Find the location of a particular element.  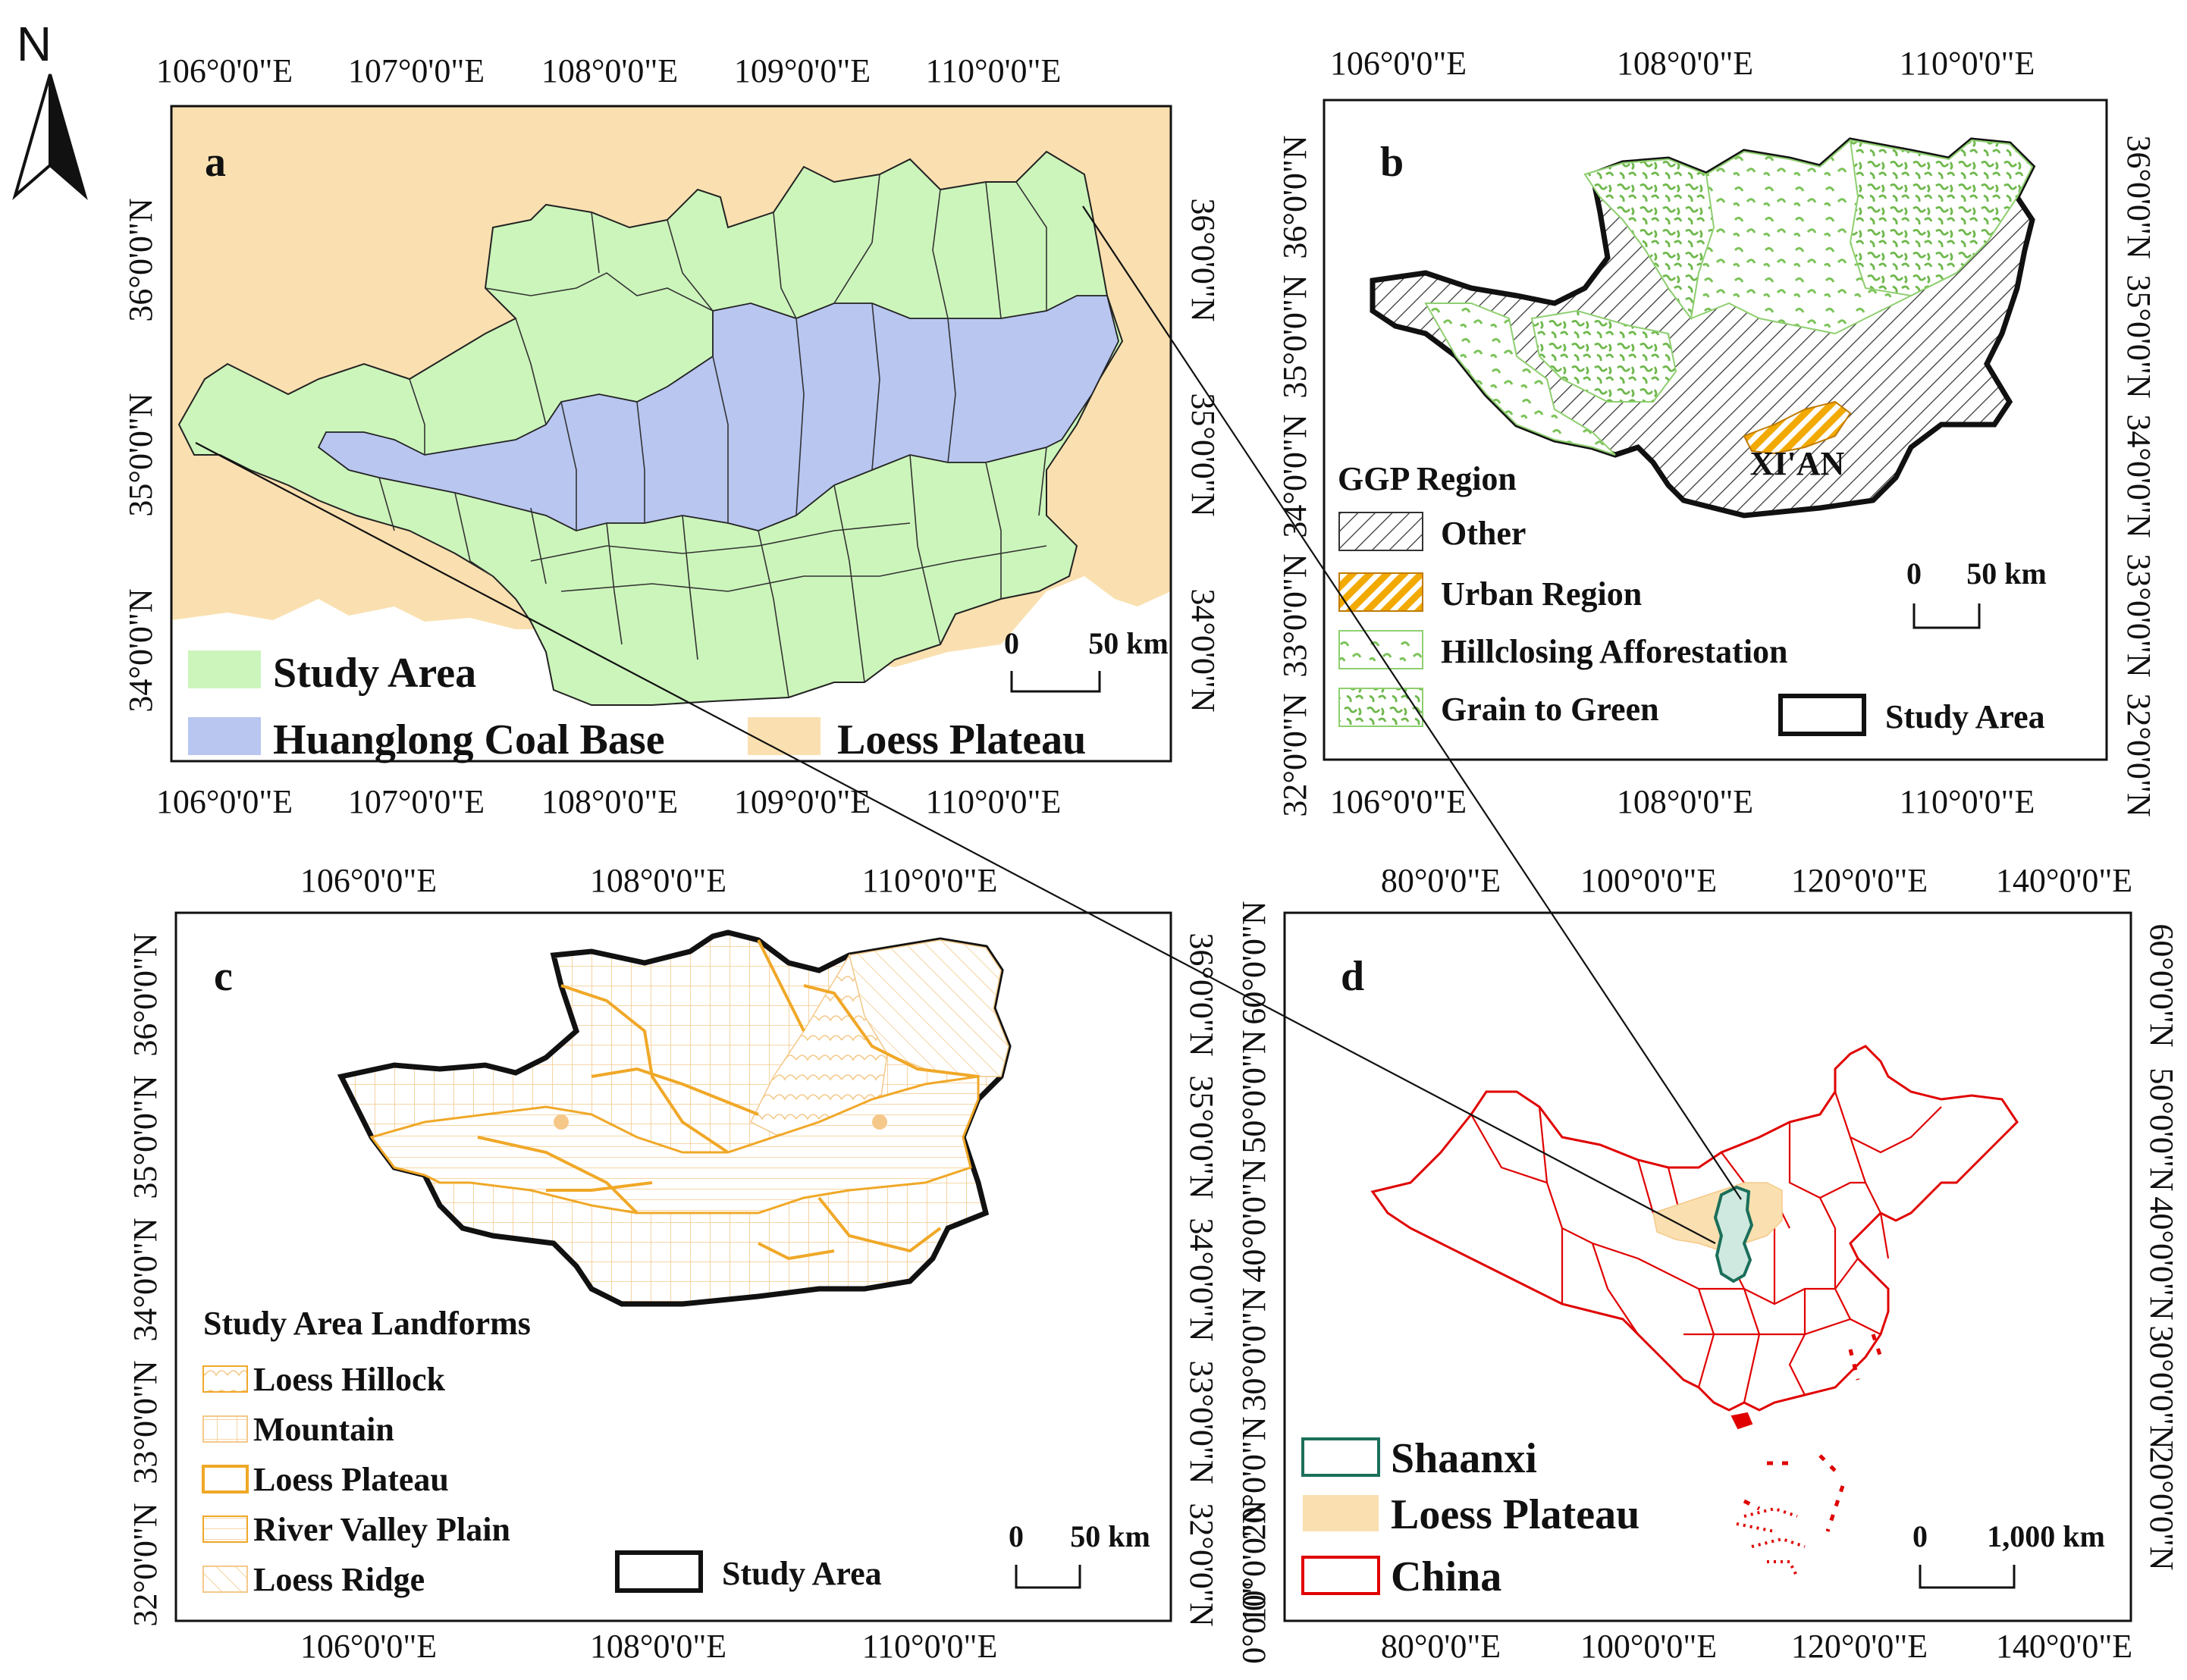

tick-d-right-50: 50°0'0"N is located at coordinates (2161, 1129).